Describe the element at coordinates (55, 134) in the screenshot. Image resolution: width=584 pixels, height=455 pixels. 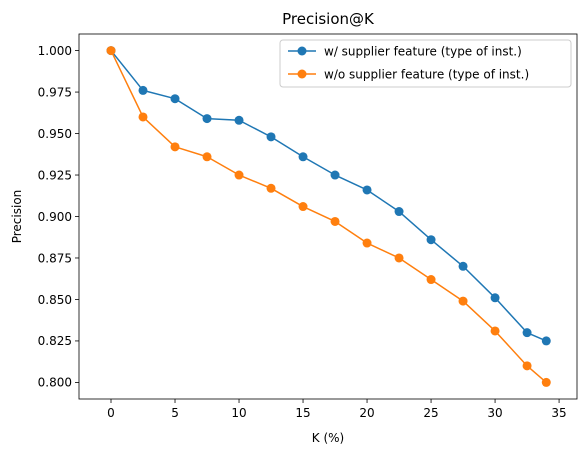
I see `y-tick-label: 0.950` at that location.